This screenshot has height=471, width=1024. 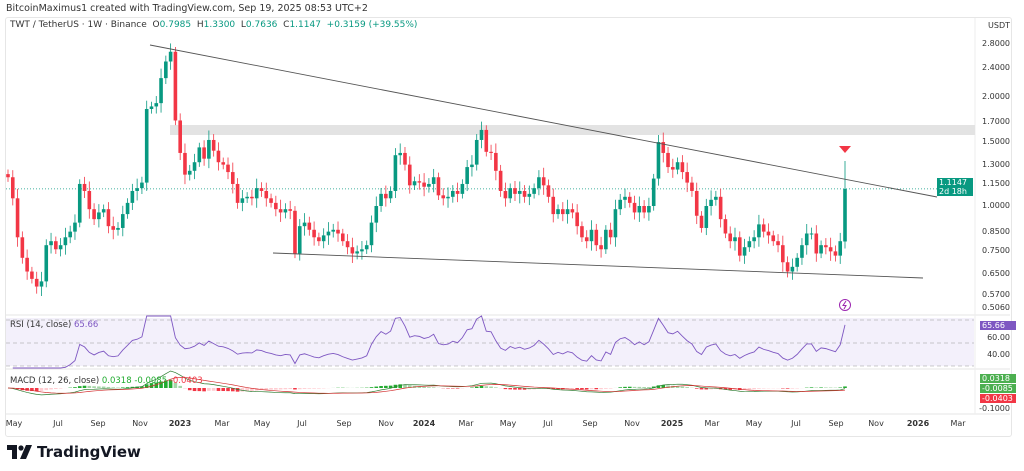 What do you see at coordinates (996, 307) in the screenshot?
I see `price-tick: 0.5060` at bounding box center [996, 307].